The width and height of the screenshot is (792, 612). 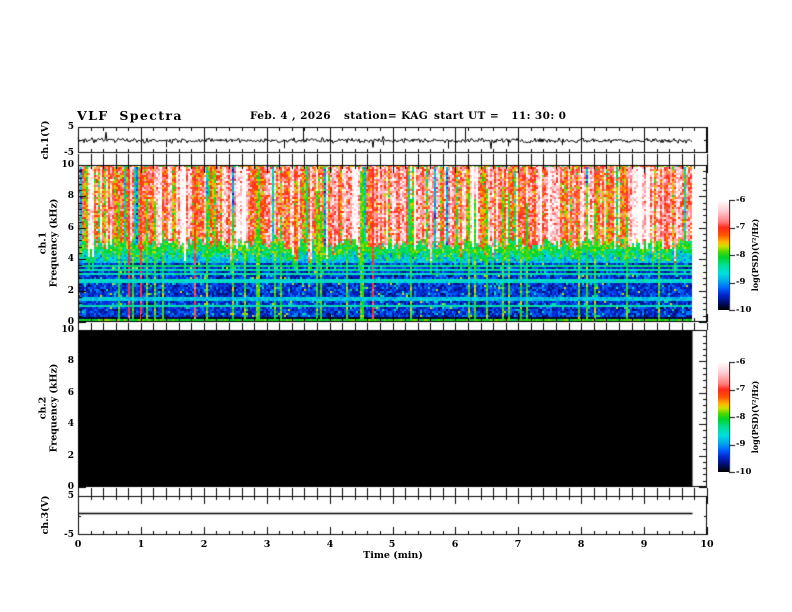 I want to click on header-station: station= KAG, so click(x=386, y=116).